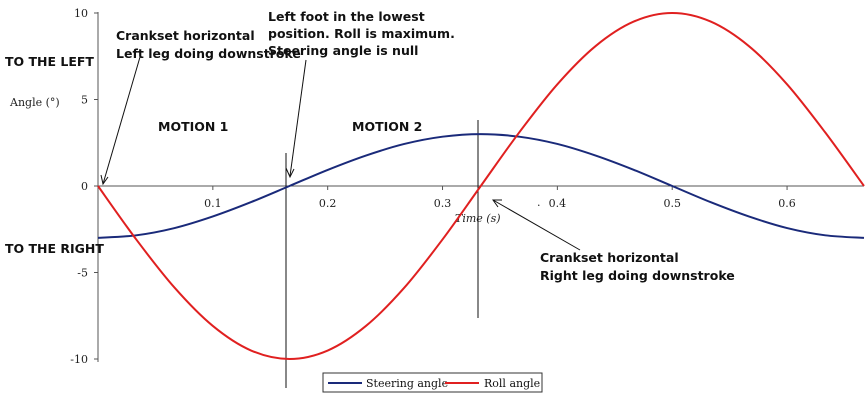  I want to click on x-ticks: 0.1 0.2 0.3 0.4 0.5 0.6, so click(500, 198).